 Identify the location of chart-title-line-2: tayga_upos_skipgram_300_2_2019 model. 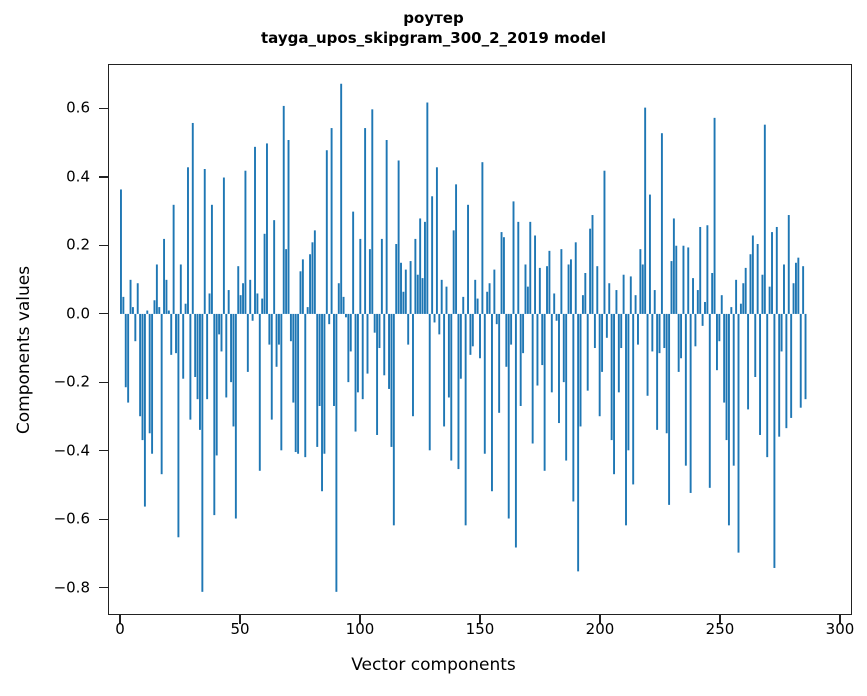
(433, 38).